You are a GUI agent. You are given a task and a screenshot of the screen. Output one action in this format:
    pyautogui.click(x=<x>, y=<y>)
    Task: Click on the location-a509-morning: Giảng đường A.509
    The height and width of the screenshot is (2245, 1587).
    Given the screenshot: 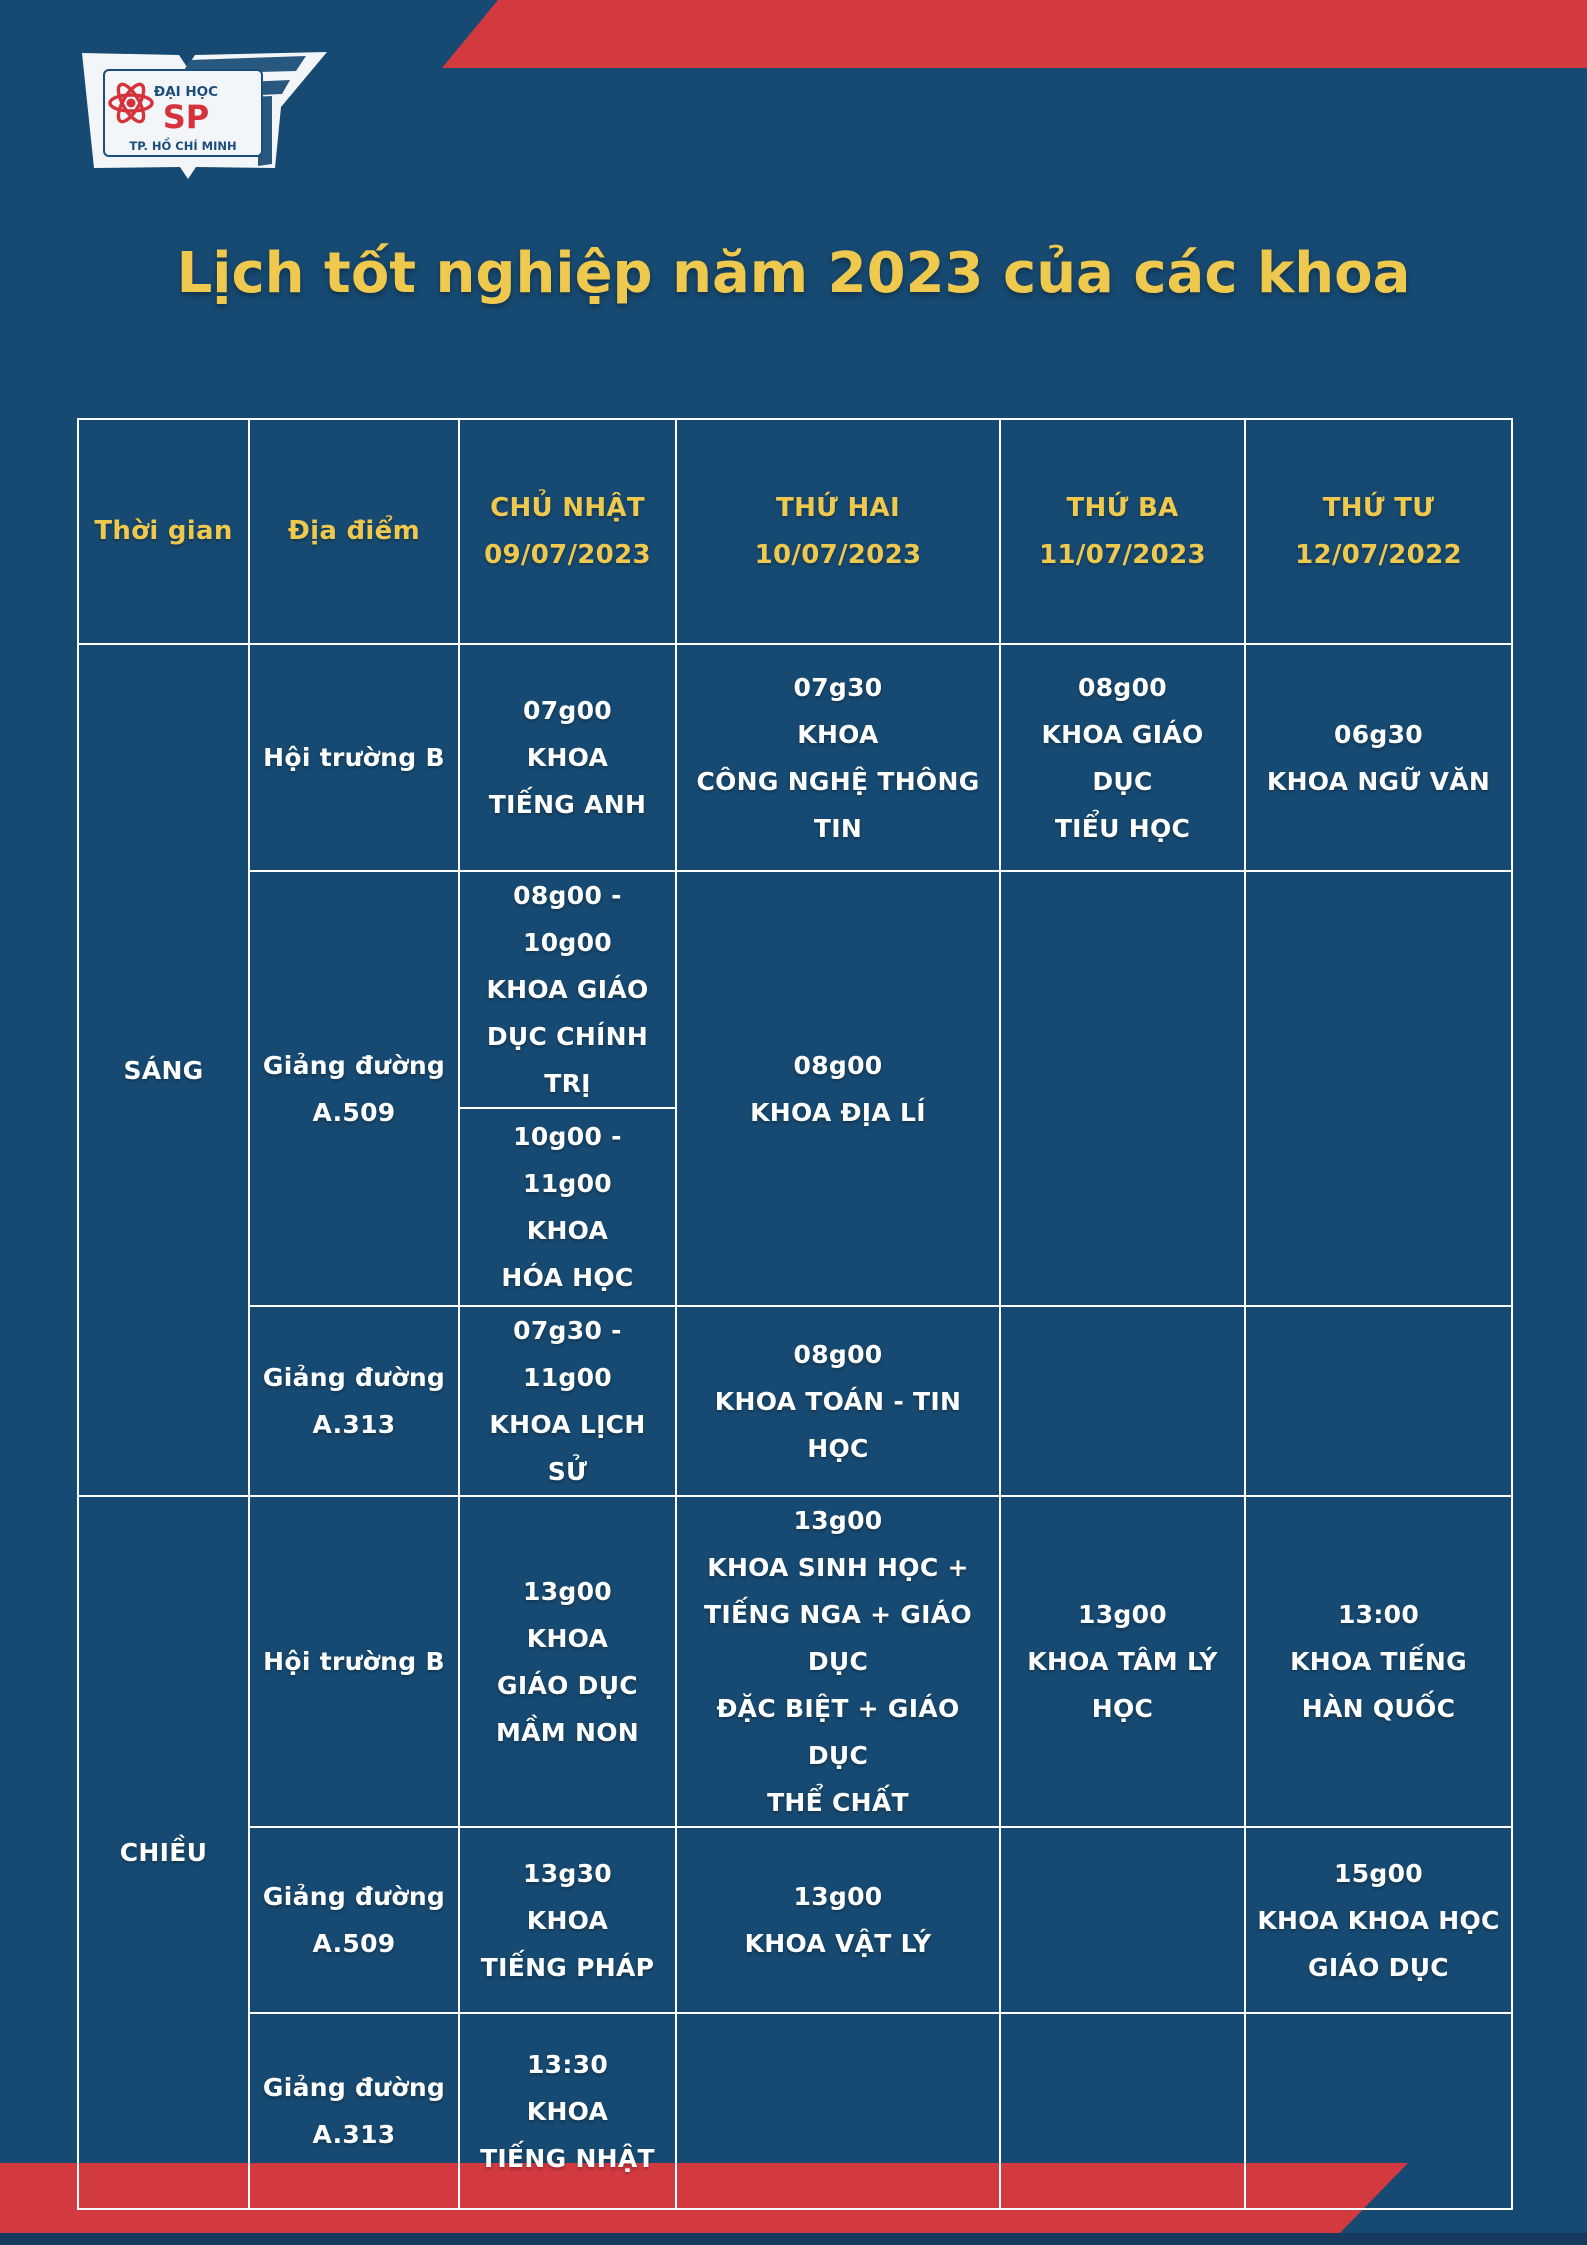 What is the action you would take?
    pyautogui.click(x=354, y=1088)
    